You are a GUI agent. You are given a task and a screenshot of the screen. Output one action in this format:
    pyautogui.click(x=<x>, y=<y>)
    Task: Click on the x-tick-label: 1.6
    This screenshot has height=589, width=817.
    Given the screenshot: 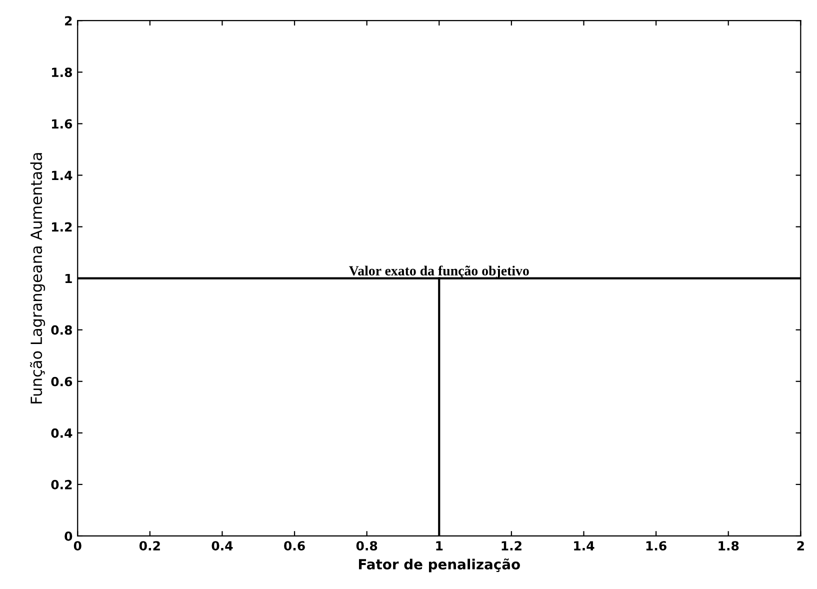 What is the action you would take?
    pyautogui.click(x=656, y=546)
    